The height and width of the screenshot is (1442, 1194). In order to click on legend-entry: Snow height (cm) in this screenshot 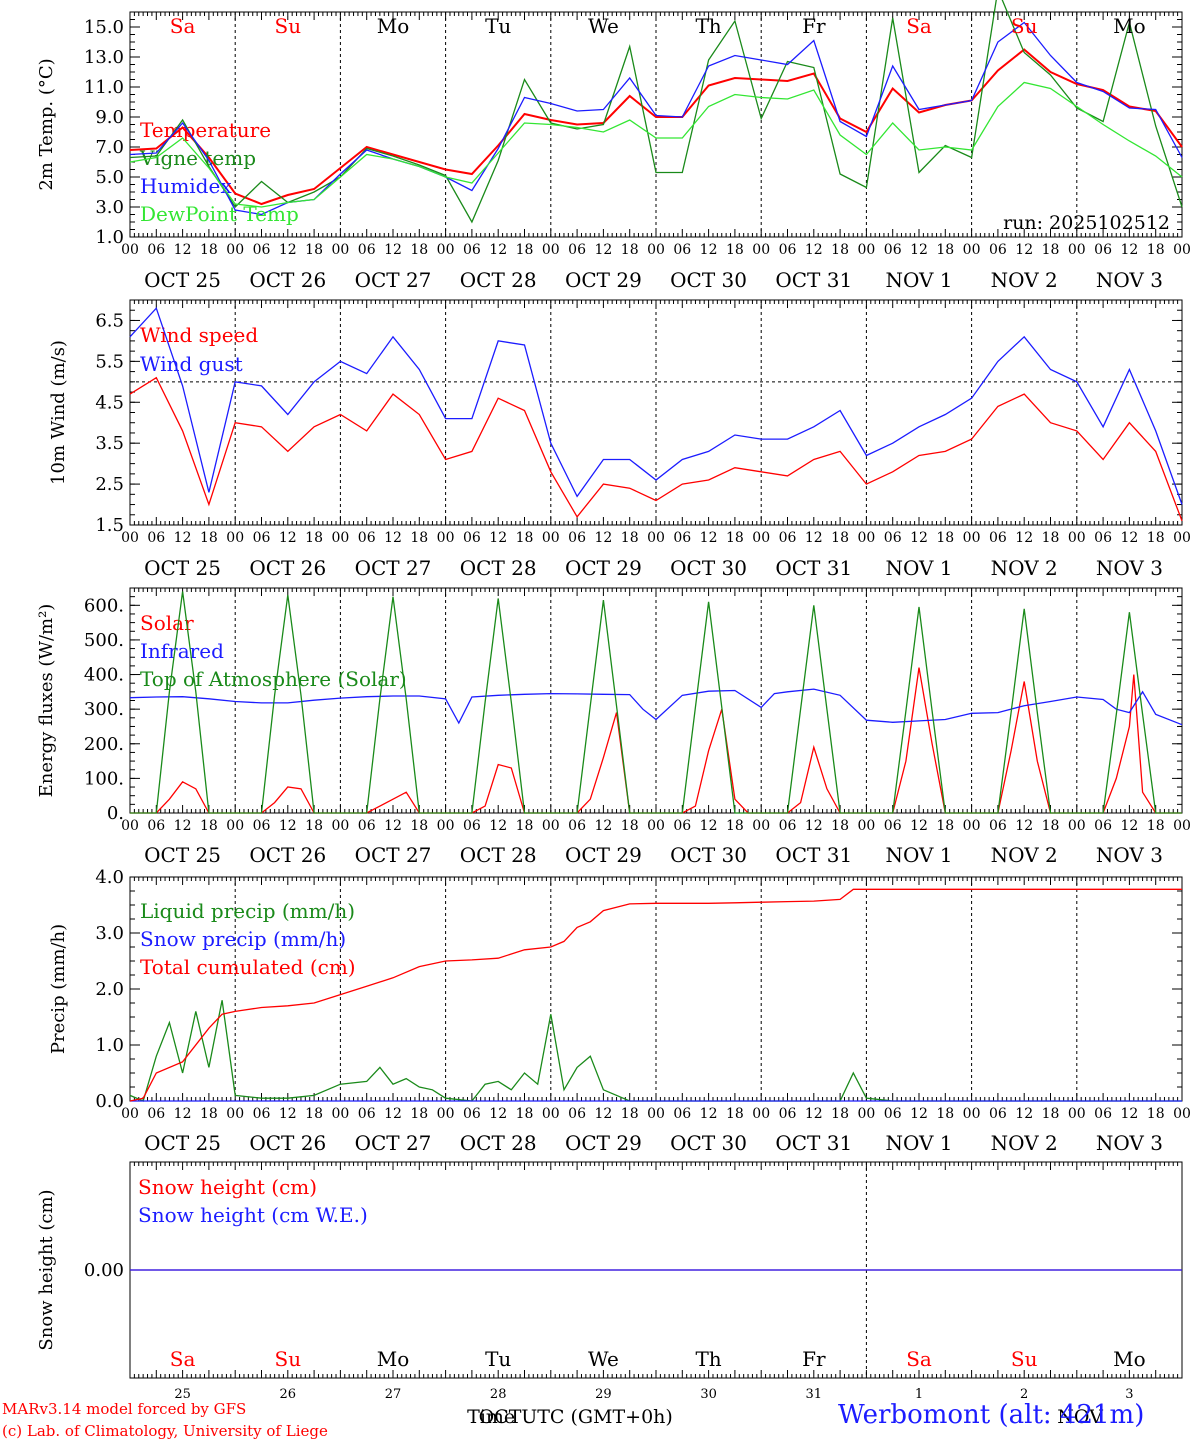, I will do `click(227, 1187)`.